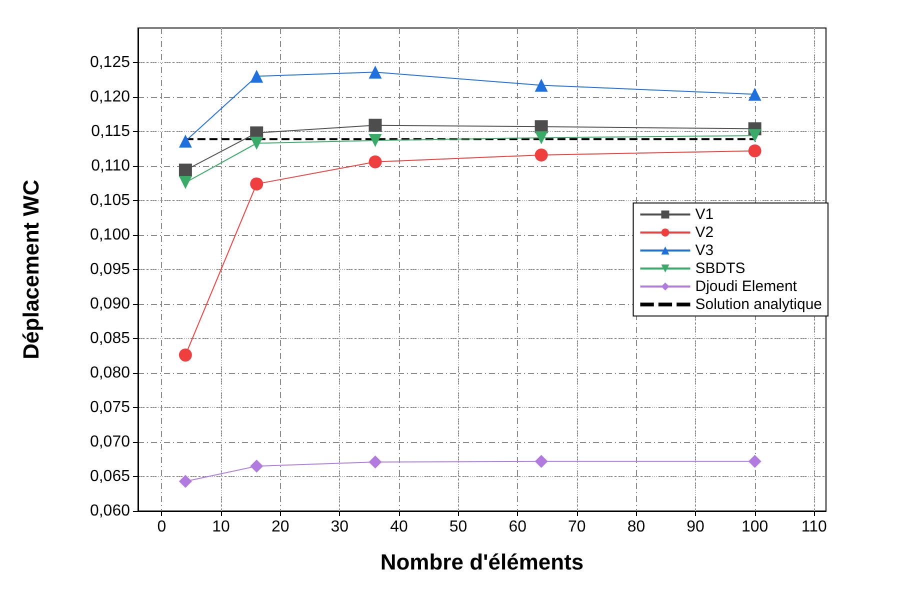 This screenshot has width=907, height=592. What do you see at coordinates (280, 527) in the screenshot?
I see `x-tick-label: 20` at bounding box center [280, 527].